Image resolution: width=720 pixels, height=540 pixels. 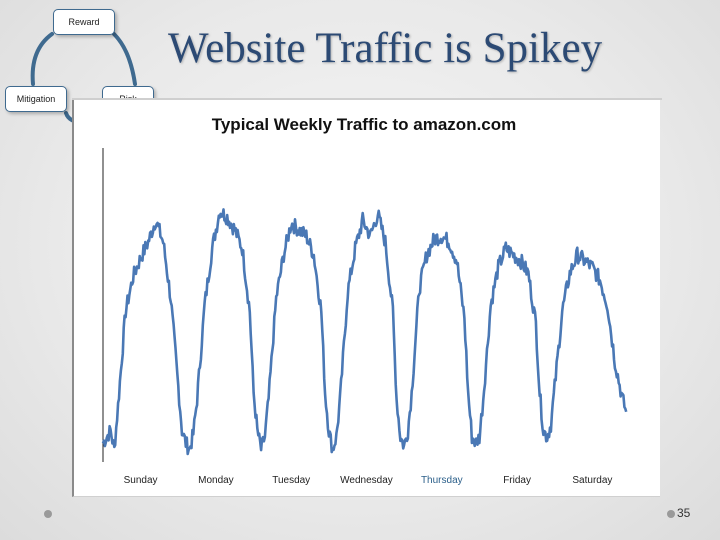 I want to click on right-bullet, so click(x=671, y=514).